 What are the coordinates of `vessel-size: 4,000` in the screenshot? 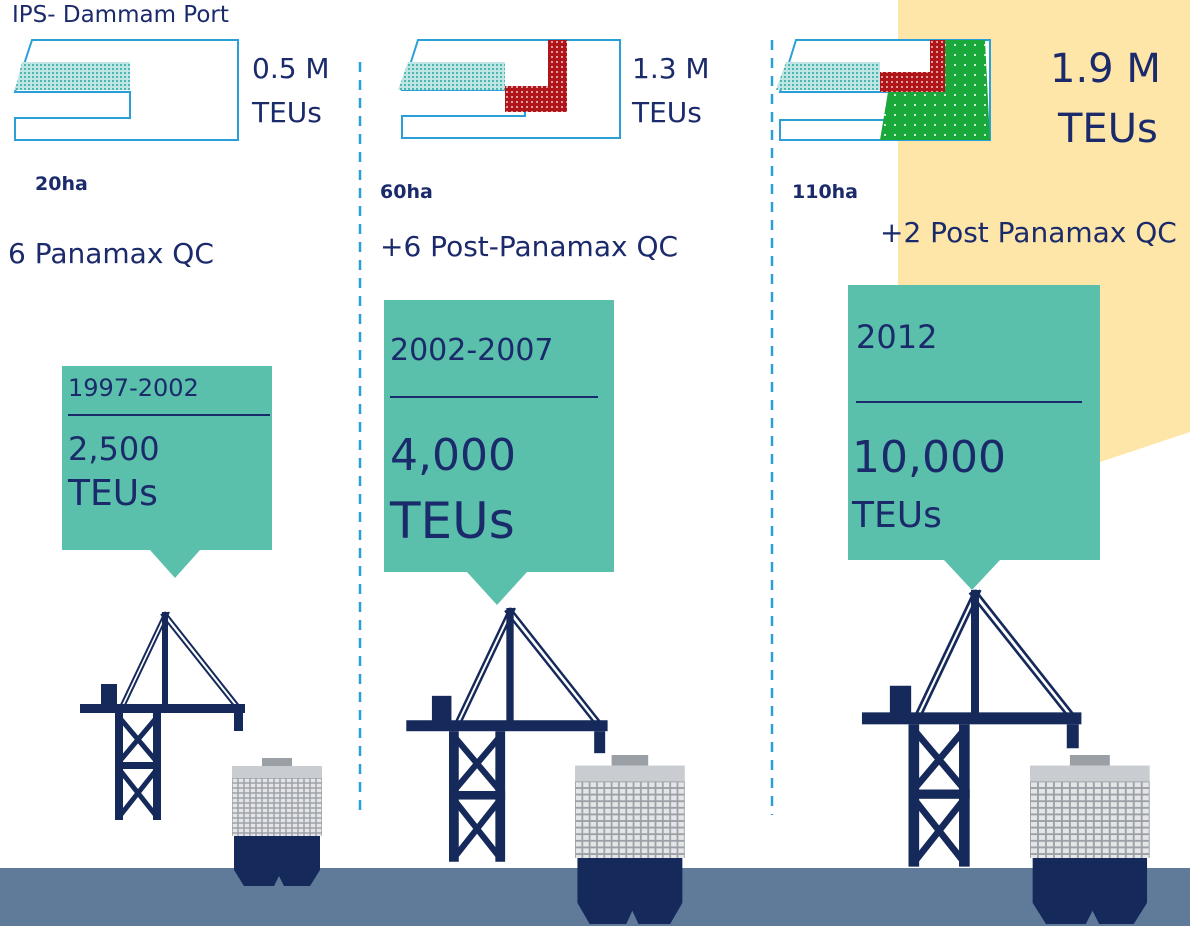 It's located at (453, 455).